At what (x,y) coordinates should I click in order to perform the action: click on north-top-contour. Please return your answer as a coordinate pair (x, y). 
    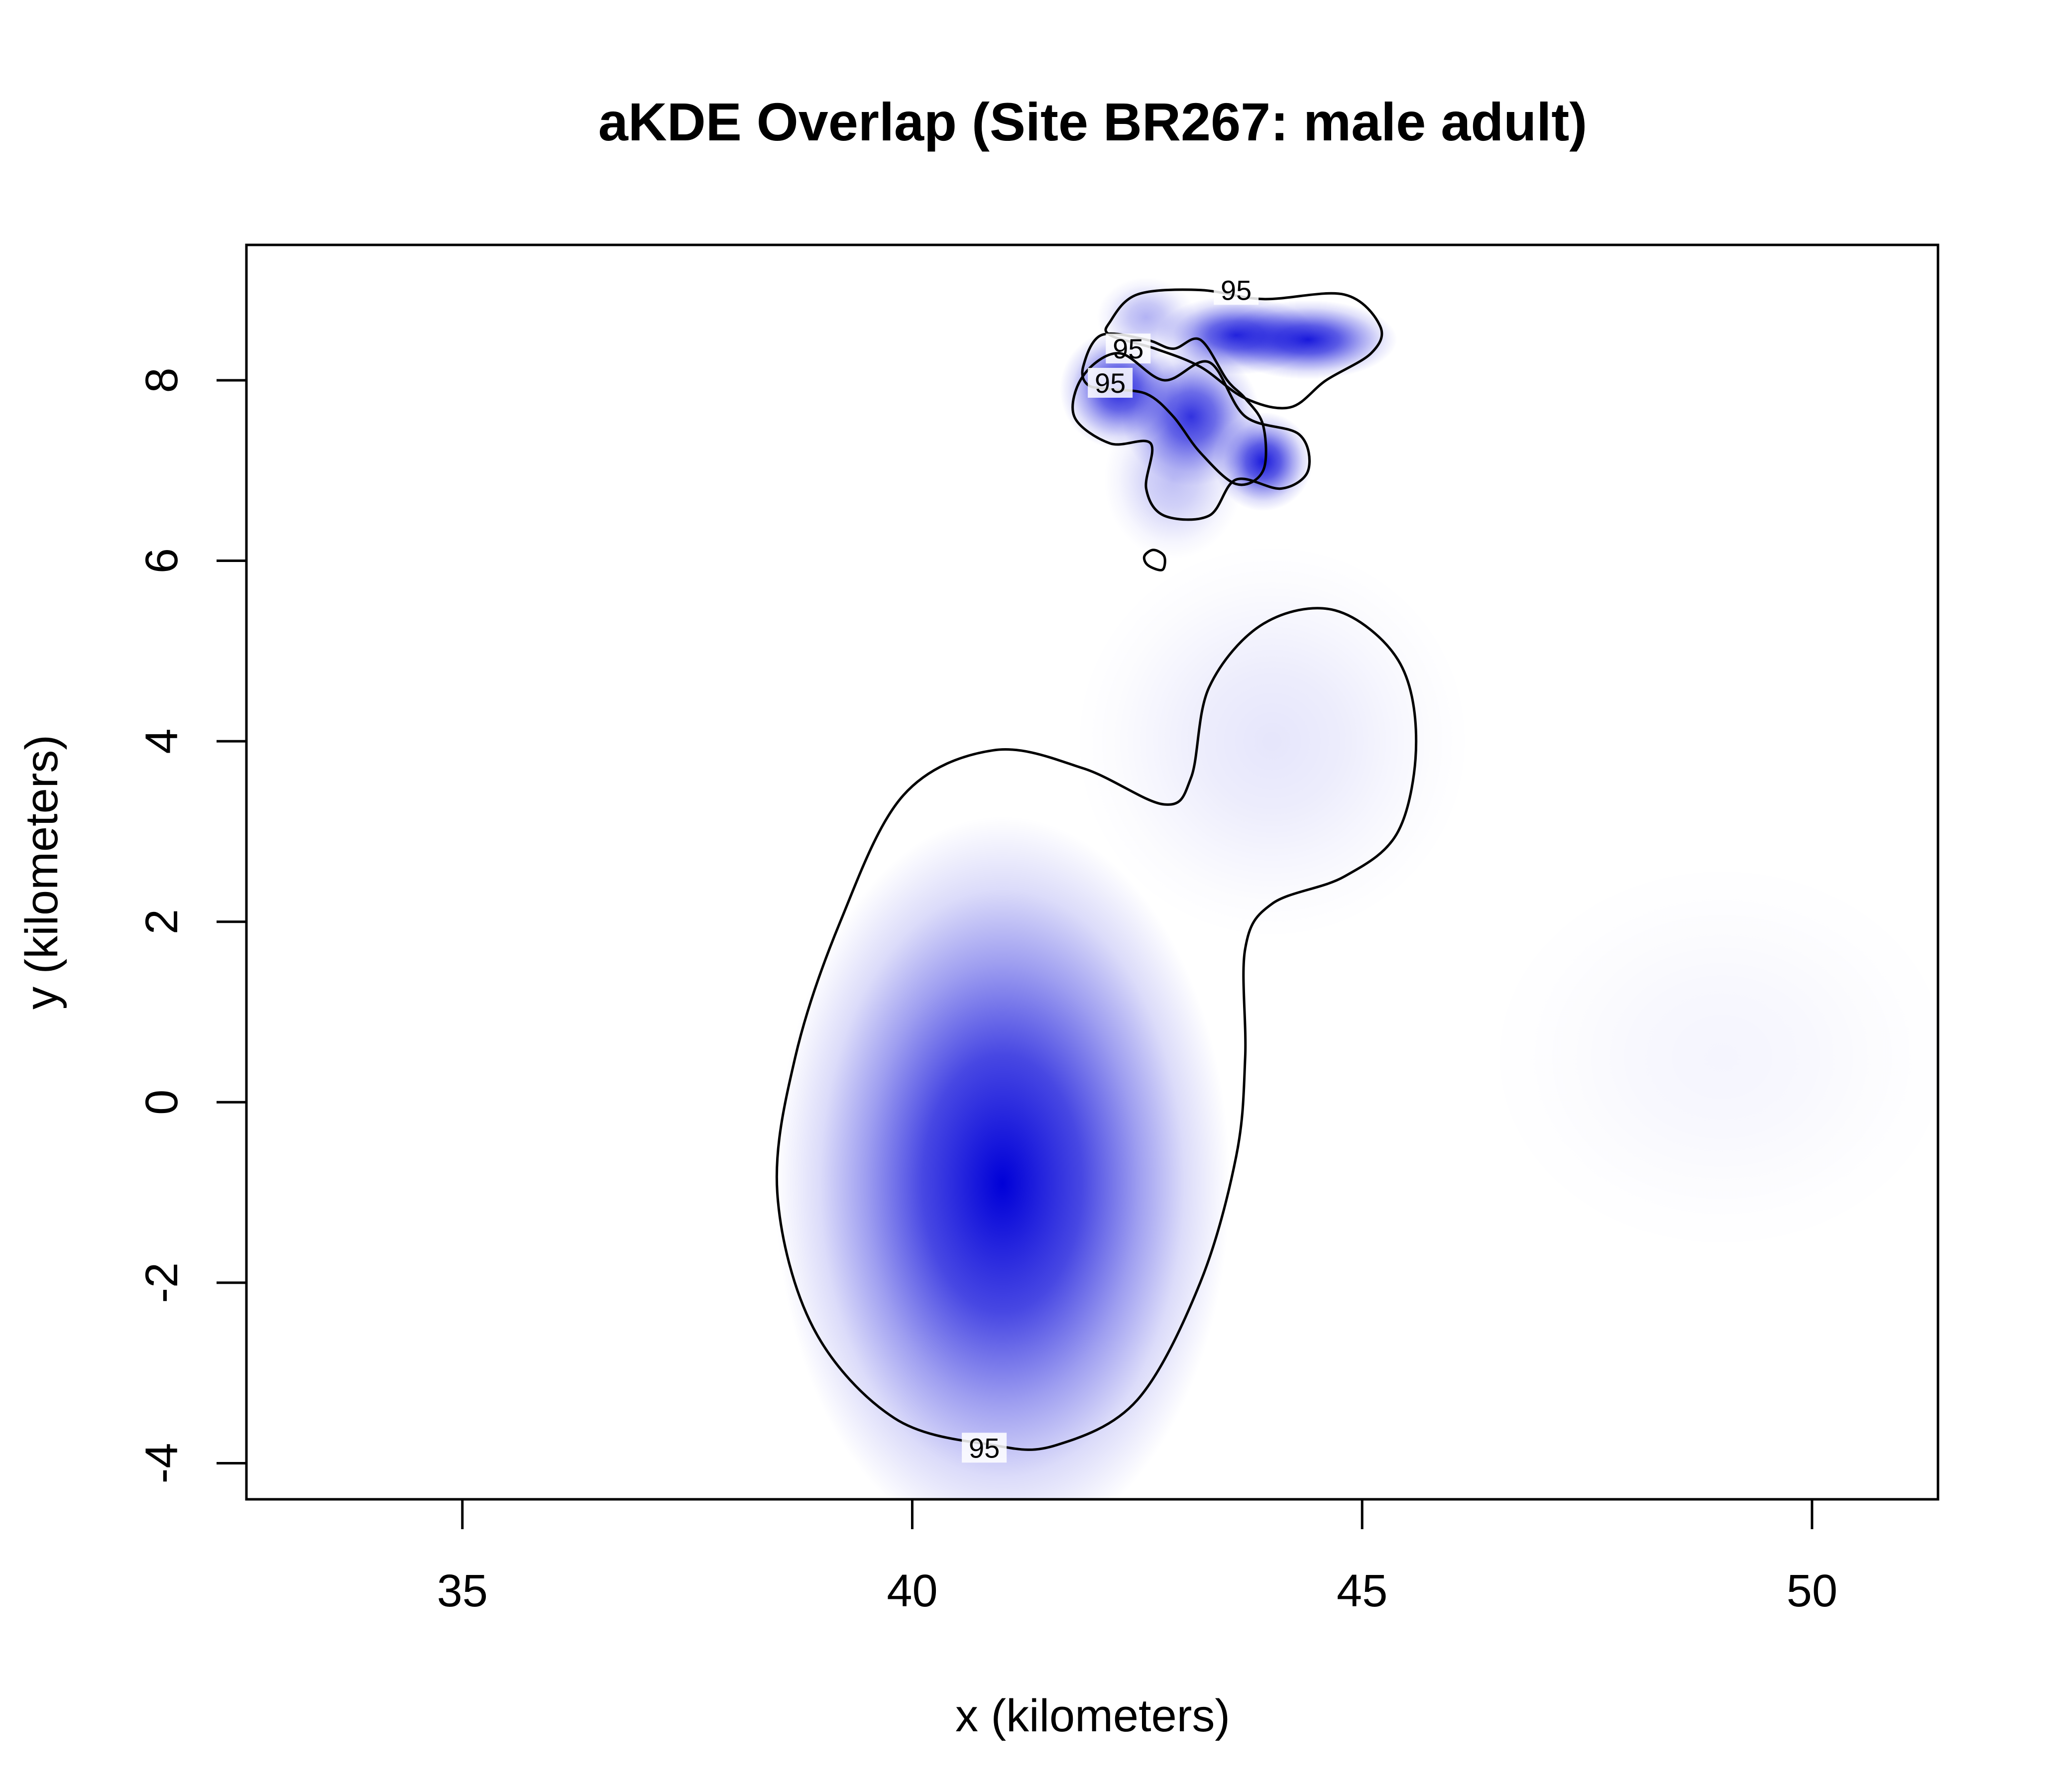
    Looking at the image, I should click on (1243, 349).